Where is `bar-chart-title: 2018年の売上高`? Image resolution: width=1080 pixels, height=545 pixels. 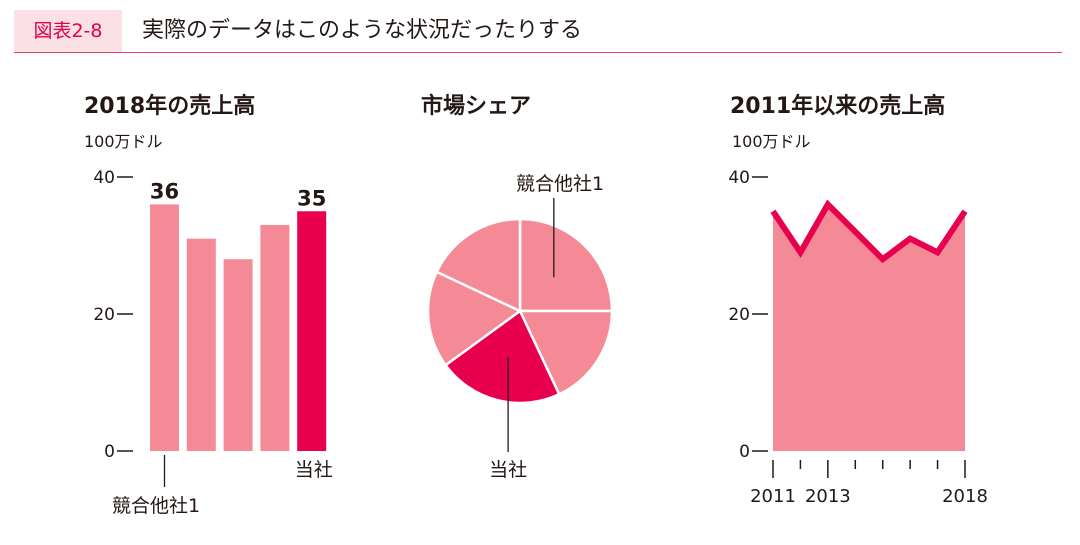
bar-chart-title: 2018年の売上高 is located at coordinates (170, 106).